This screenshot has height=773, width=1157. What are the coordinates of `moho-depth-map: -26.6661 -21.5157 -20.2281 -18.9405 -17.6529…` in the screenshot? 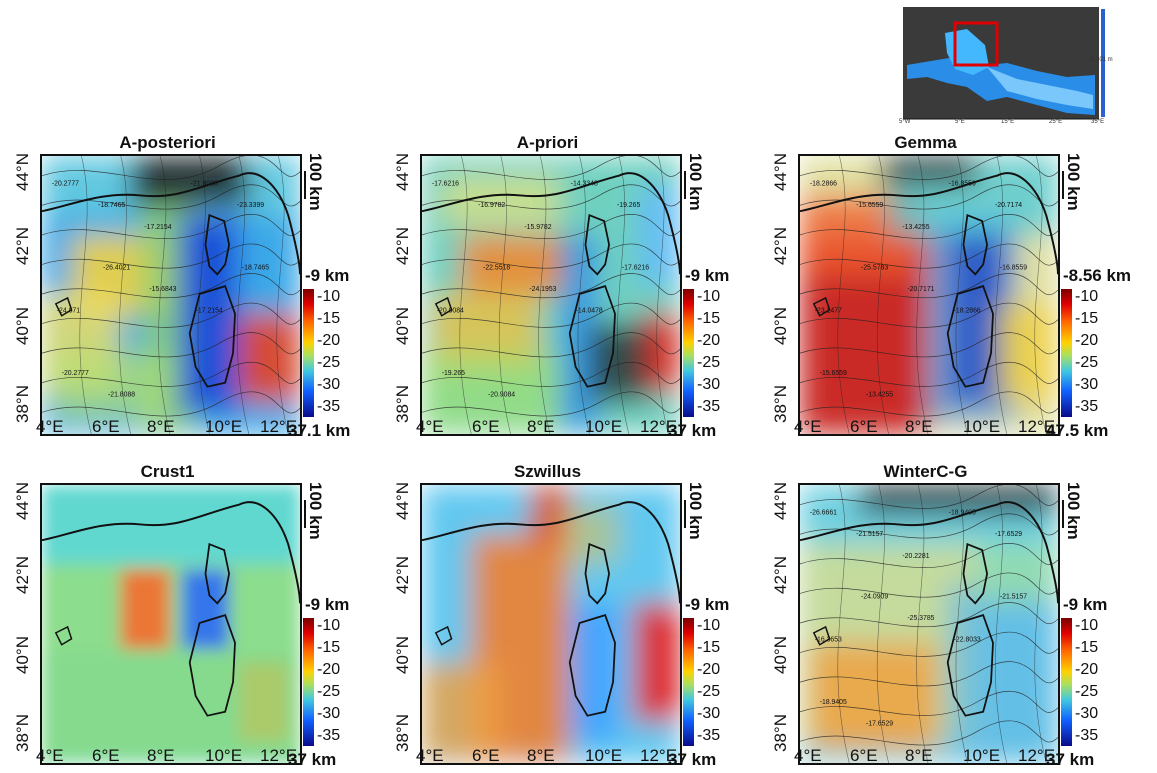 It's located at (929, 624).